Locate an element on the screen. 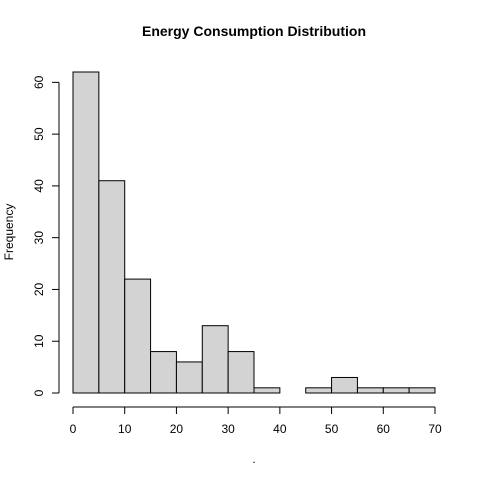  x-tick-label-10: 10 is located at coordinates (125, 429).